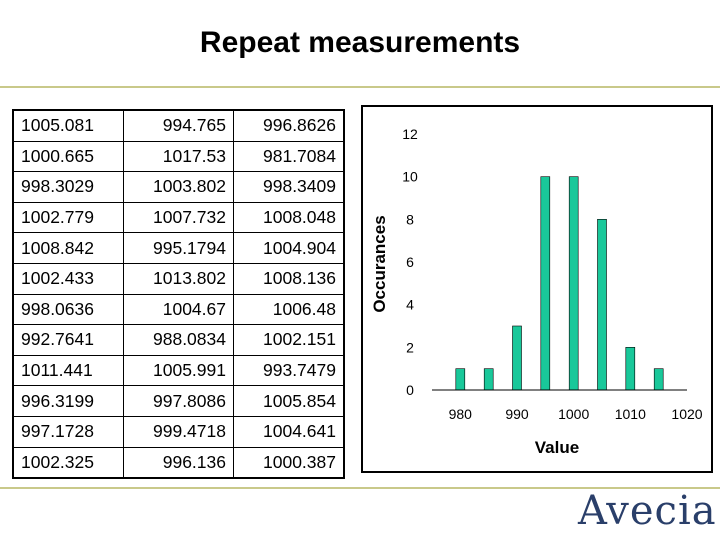 The height and width of the screenshot is (540, 720). I want to click on table-row: 1005.081 994.765 996.8626, so click(178, 125).